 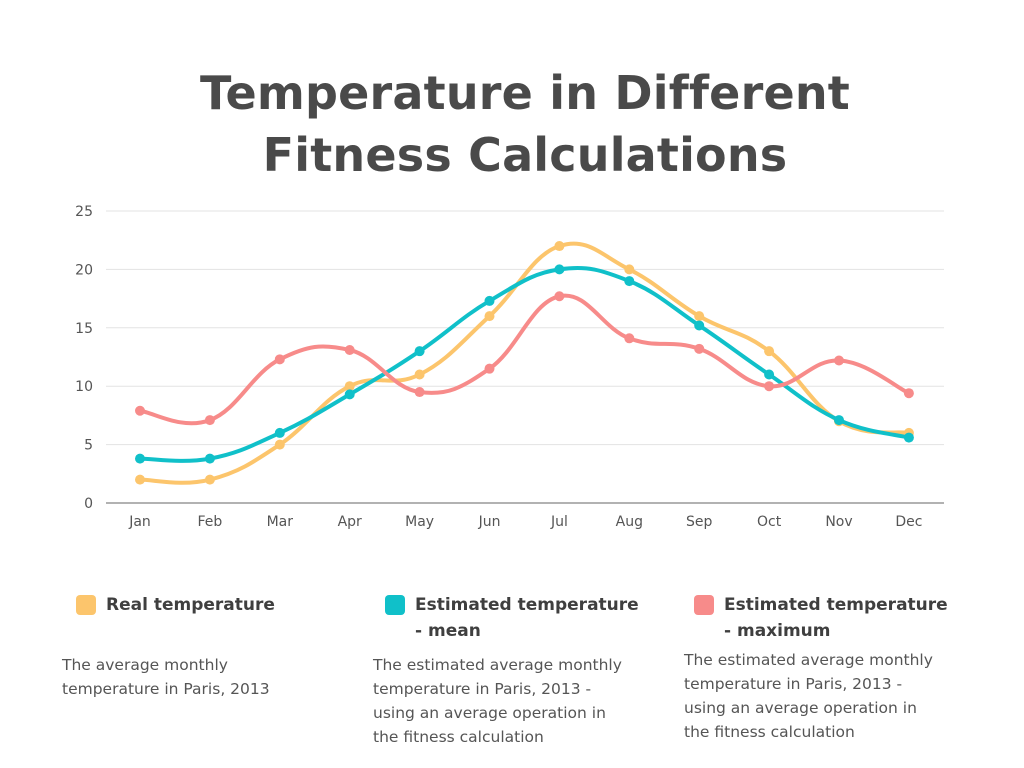 I want to click on legend-item-real: Real temperature, so click(x=175, y=605).